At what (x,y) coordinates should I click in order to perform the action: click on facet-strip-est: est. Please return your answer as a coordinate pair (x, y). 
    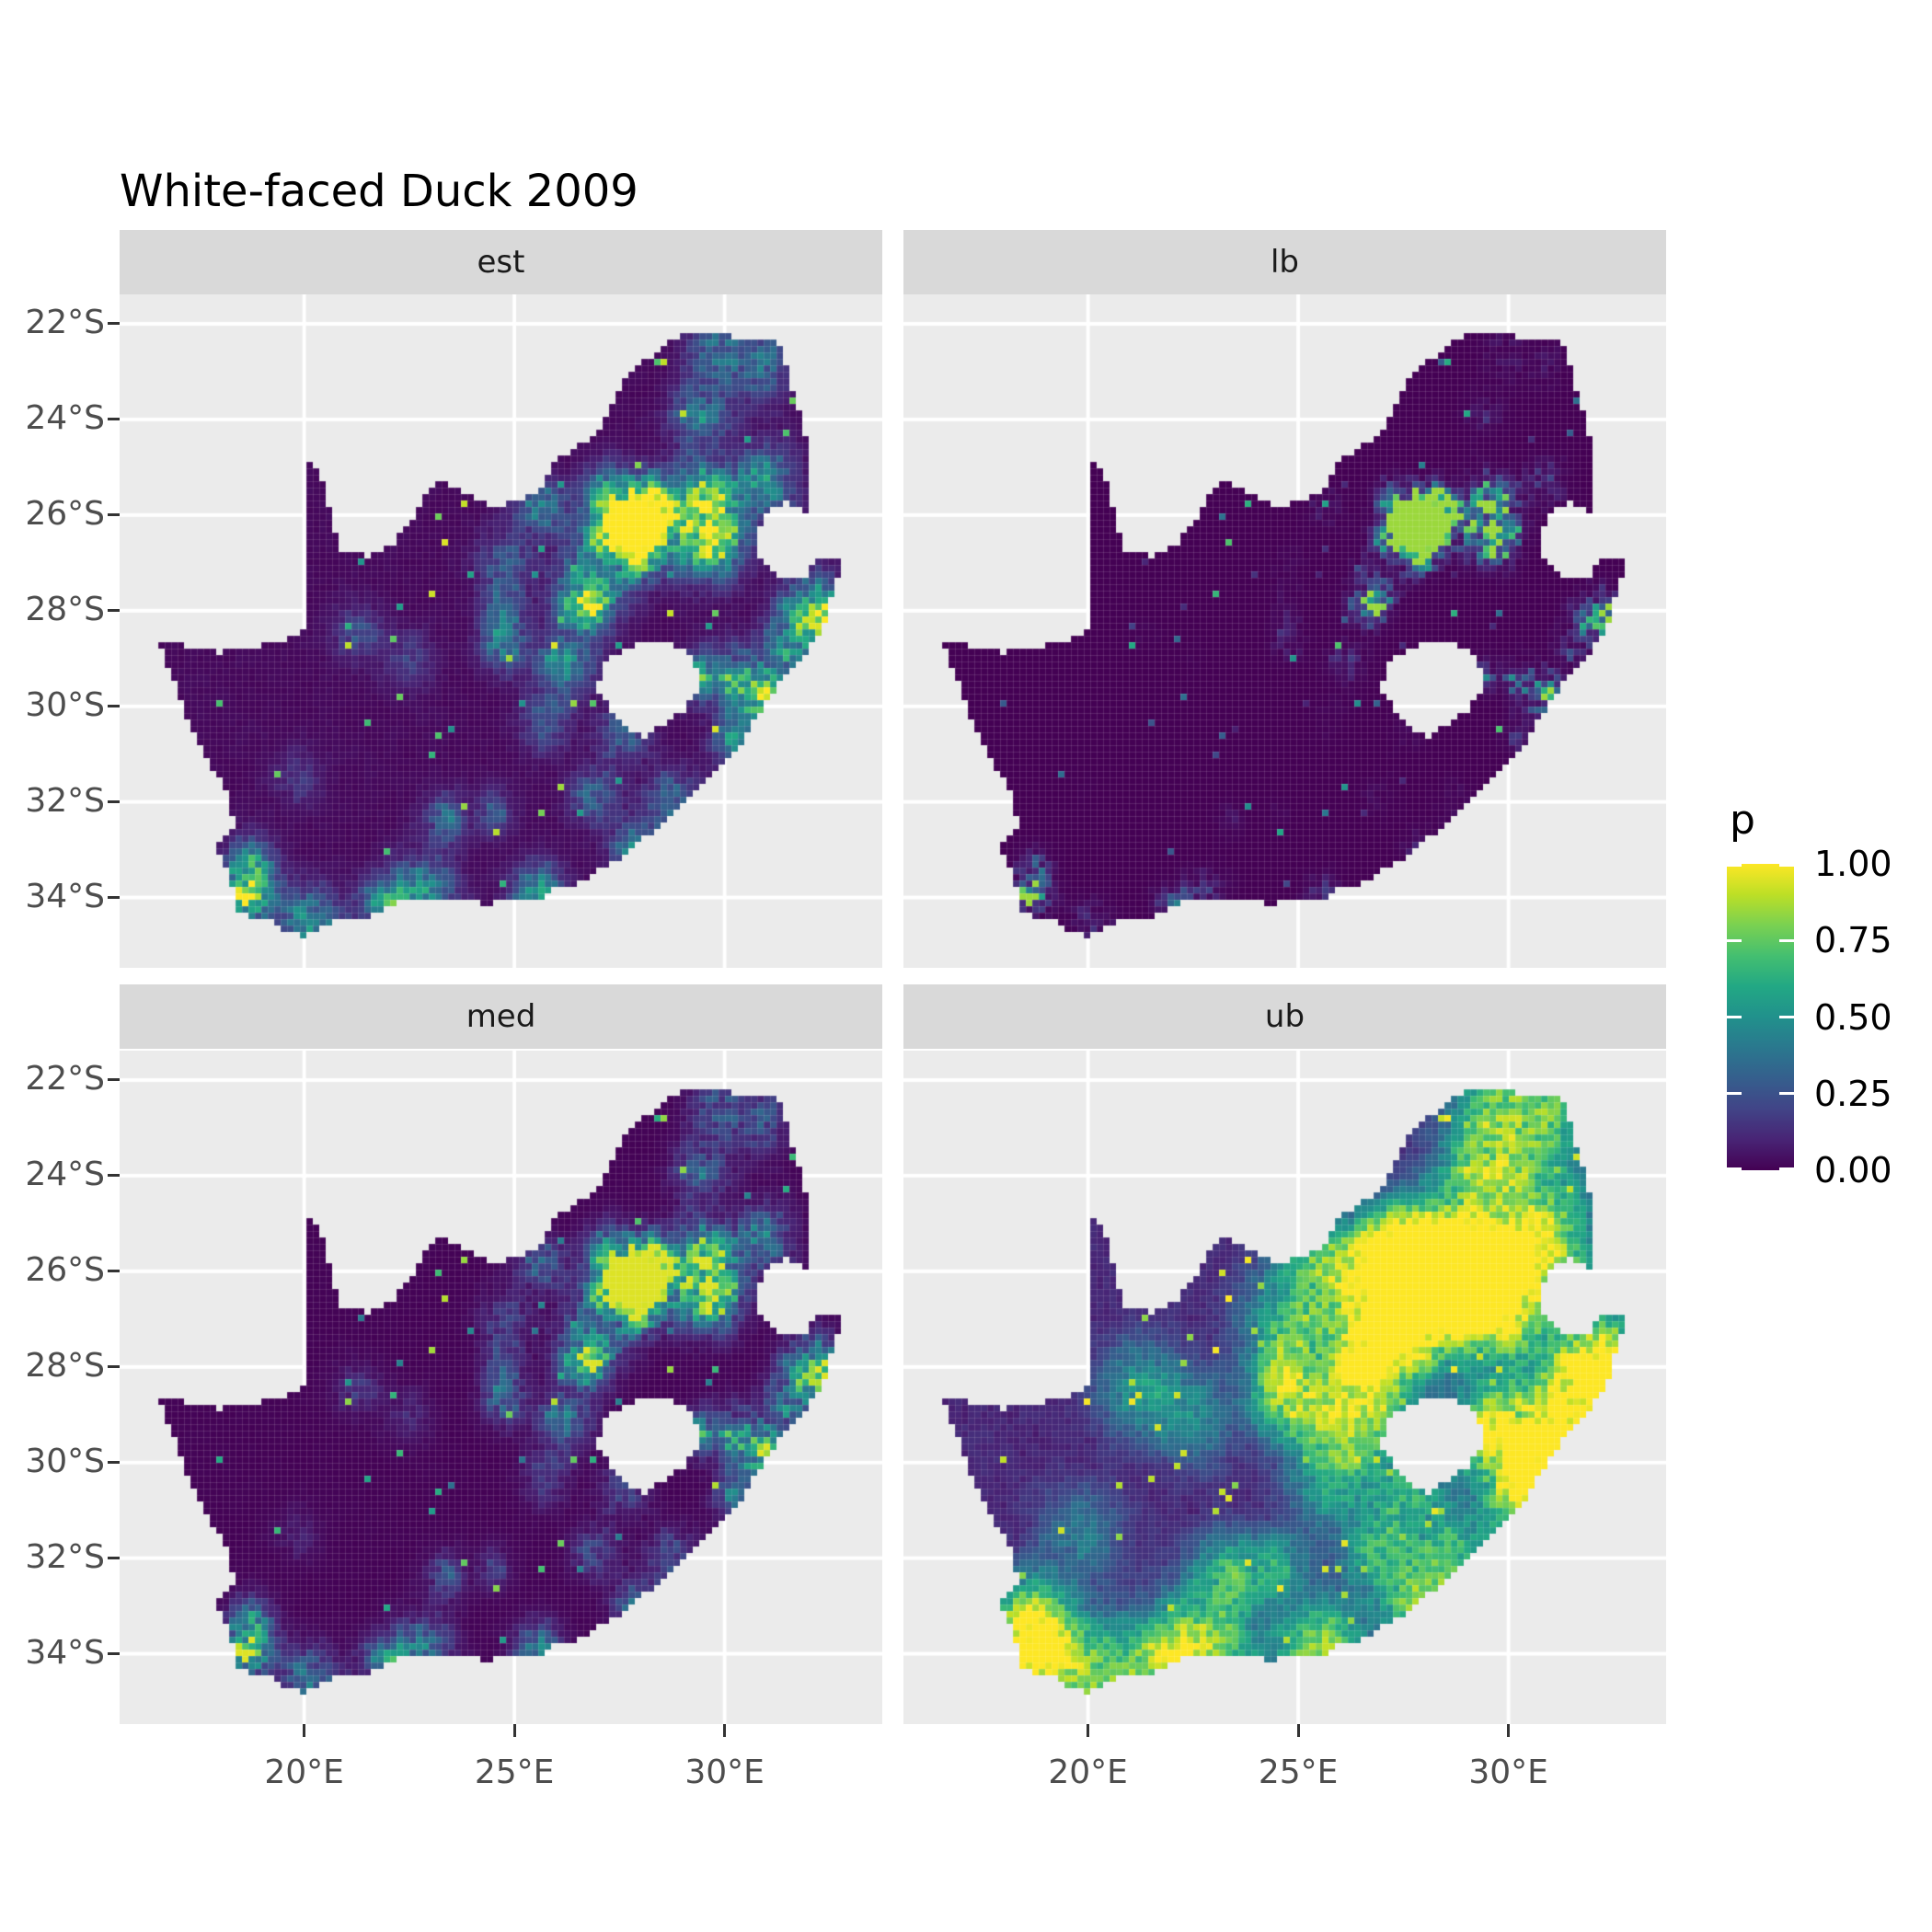
    Looking at the image, I should click on (501, 262).